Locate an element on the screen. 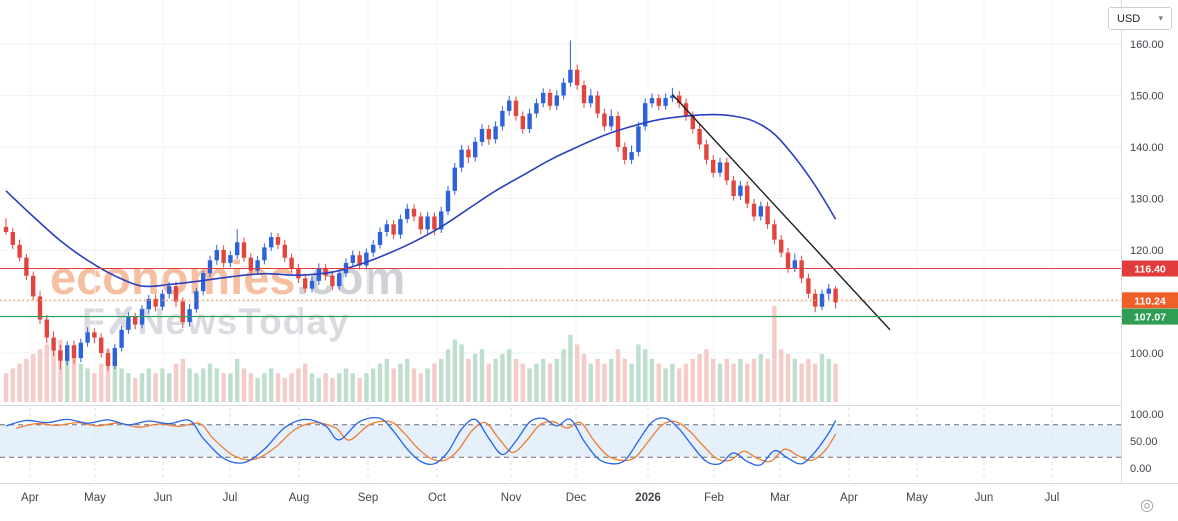 The width and height of the screenshot is (1178, 521). price-level-chips: 116.40 110.24 107.07 is located at coordinates (1150, 292).